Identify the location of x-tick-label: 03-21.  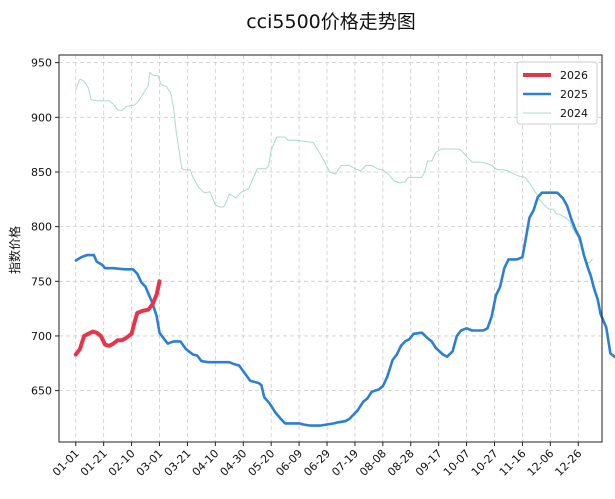
(178, 463).